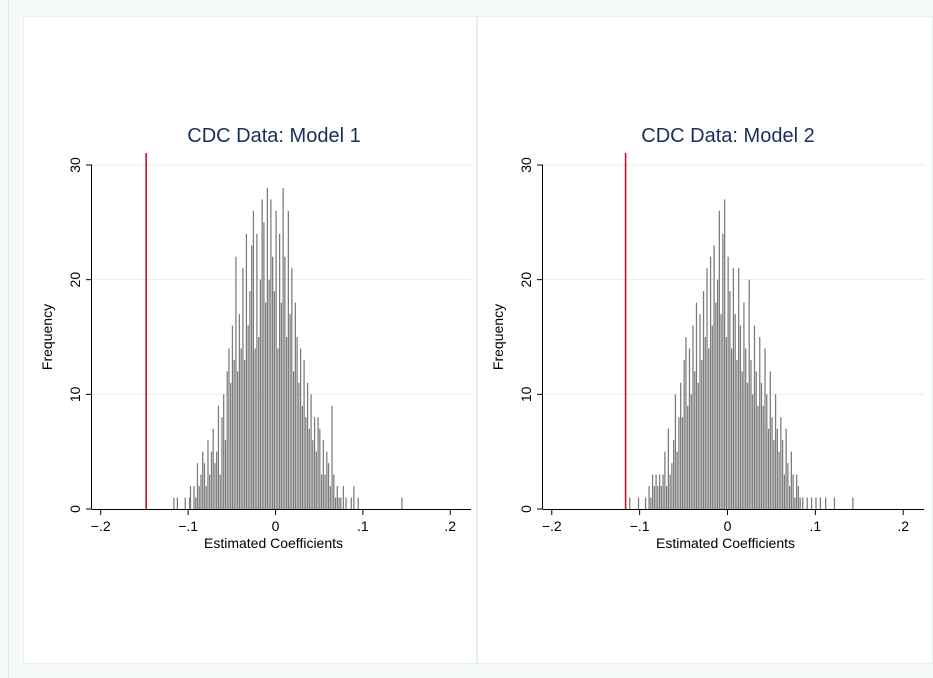 Image resolution: width=933 pixels, height=678 pixels. I want to click on x-tick-label: −.2, so click(552, 526).